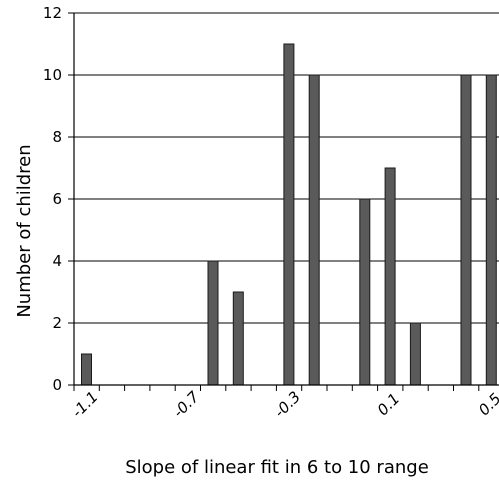 This screenshot has width=499, height=484. Describe the element at coordinates (389, 405) in the screenshot. I see `x-tick-label: 0.1` at that location.